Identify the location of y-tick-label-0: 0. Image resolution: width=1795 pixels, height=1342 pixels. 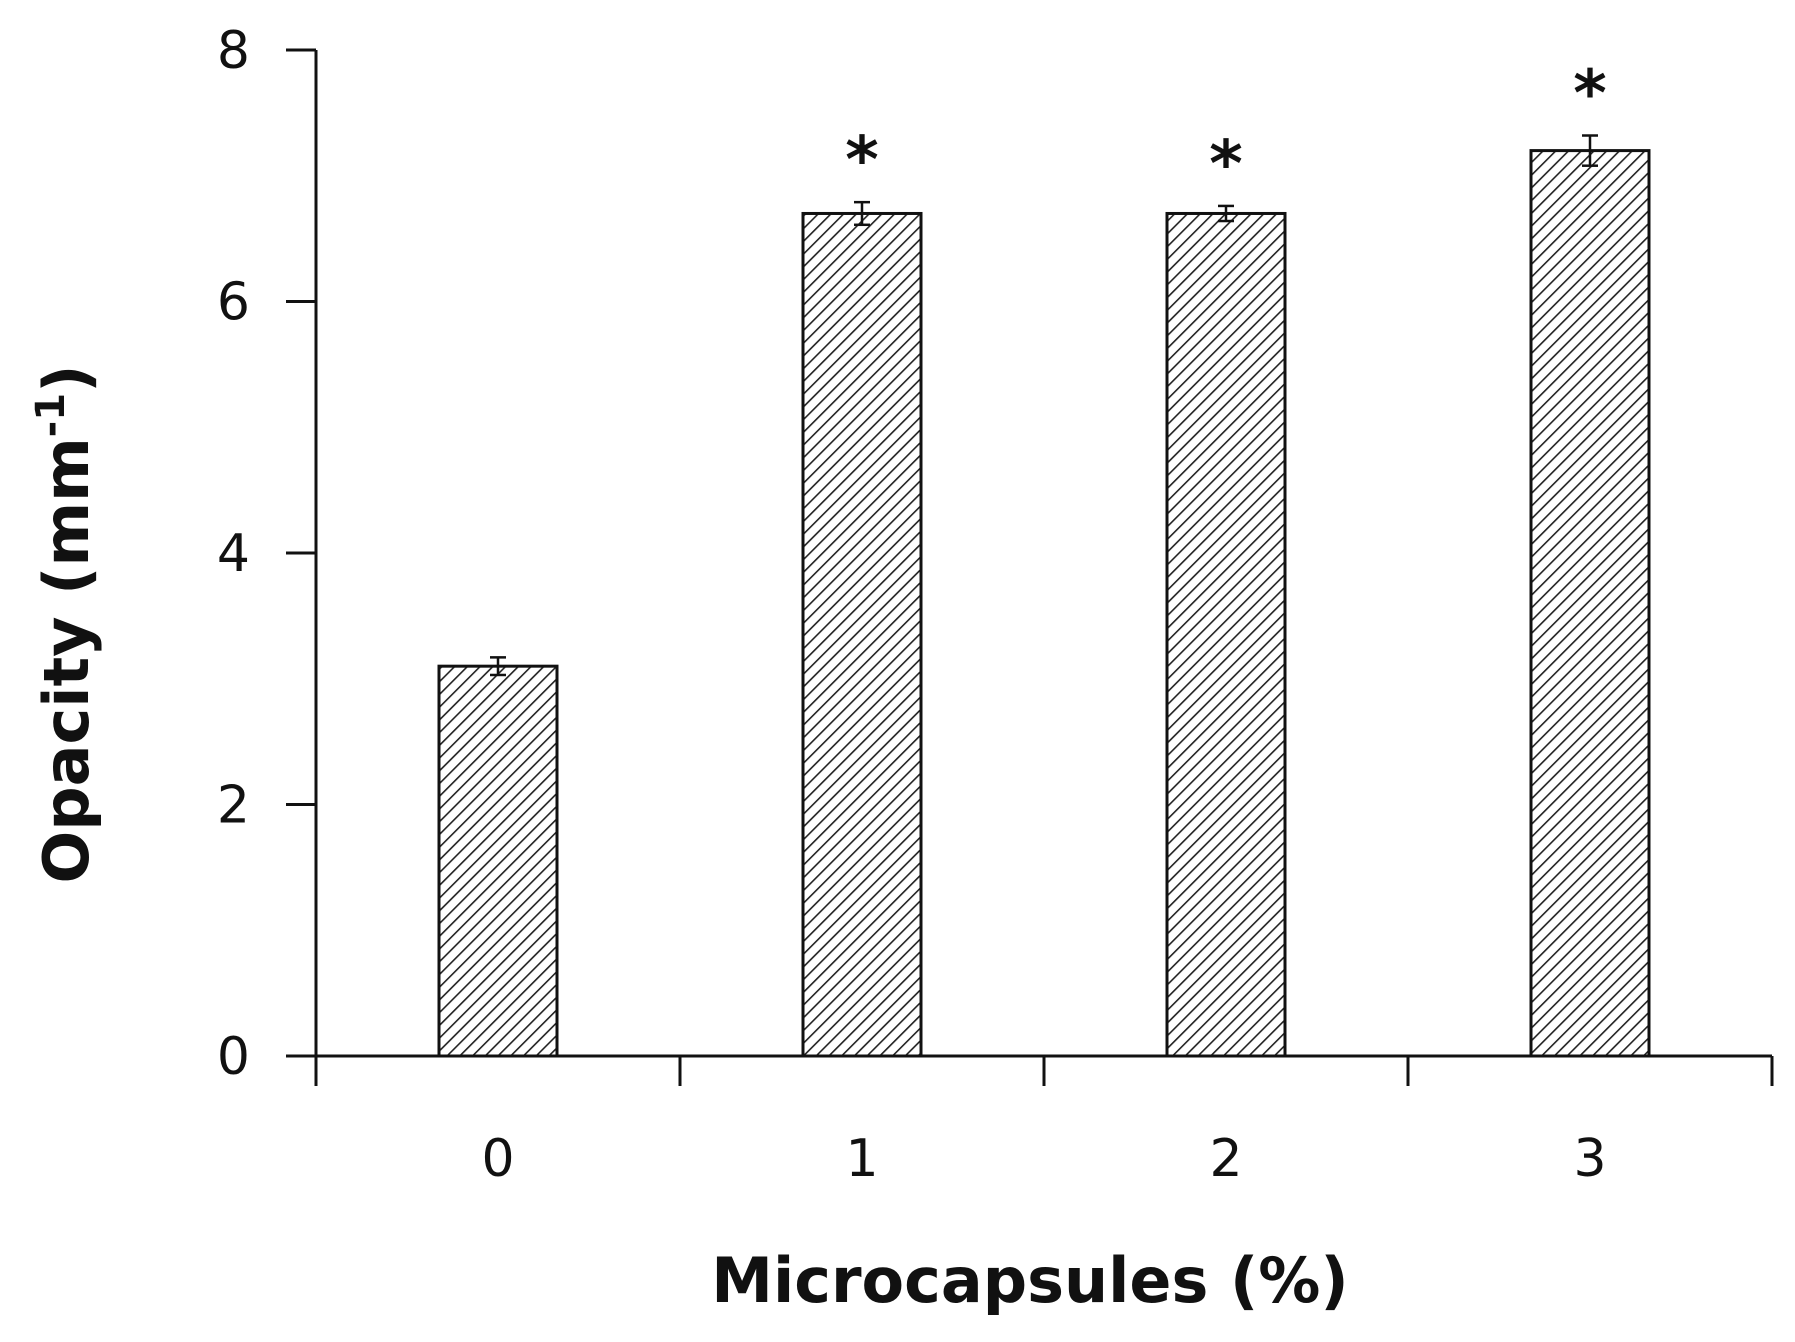
(233, 1057).